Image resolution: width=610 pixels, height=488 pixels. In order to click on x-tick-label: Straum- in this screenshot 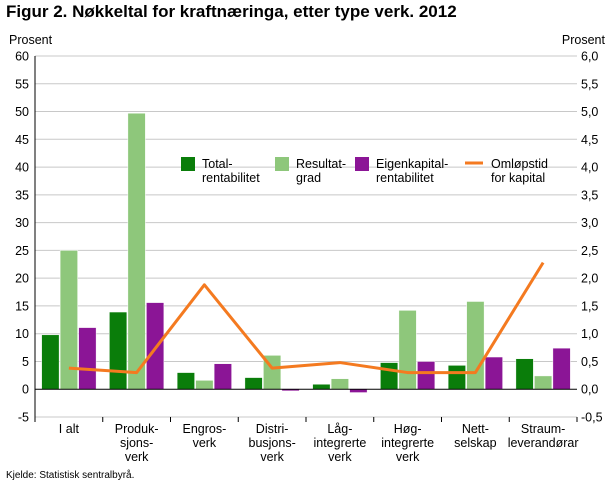, I will do `click(543, 429)`.